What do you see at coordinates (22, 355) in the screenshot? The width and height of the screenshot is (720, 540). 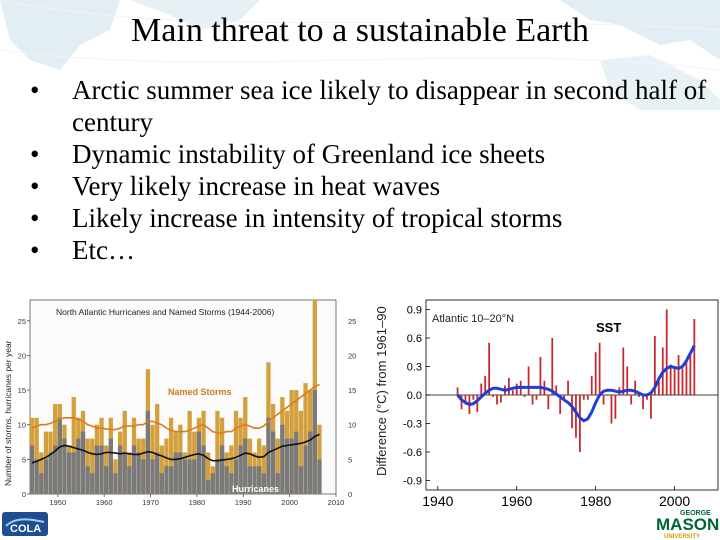 I see `y-tick-label: 20` at bounding box center [22, 355].